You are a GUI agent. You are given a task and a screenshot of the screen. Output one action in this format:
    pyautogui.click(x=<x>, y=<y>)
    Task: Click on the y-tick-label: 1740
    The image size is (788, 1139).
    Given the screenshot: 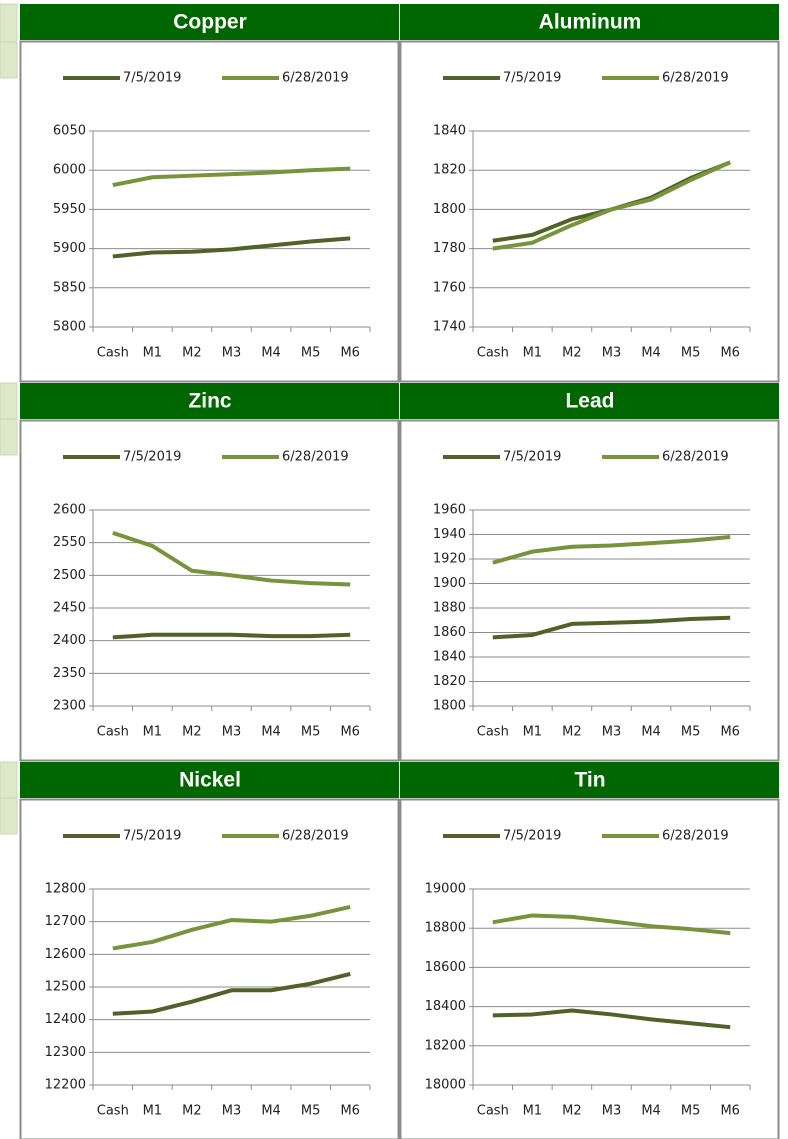 What is the action you would take?
    pyautogui.click(x=449, y=327)
    